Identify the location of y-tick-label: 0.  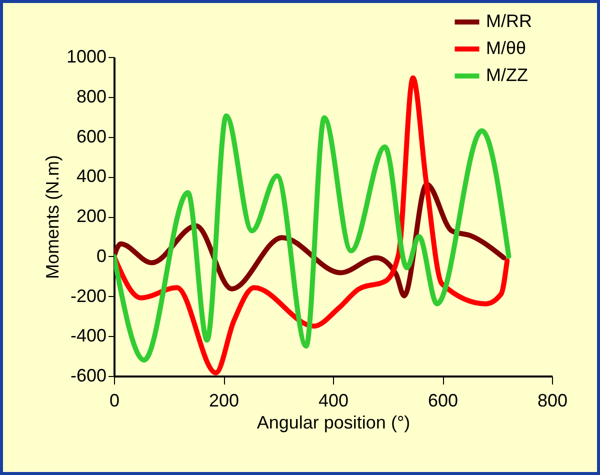
(101, 256).